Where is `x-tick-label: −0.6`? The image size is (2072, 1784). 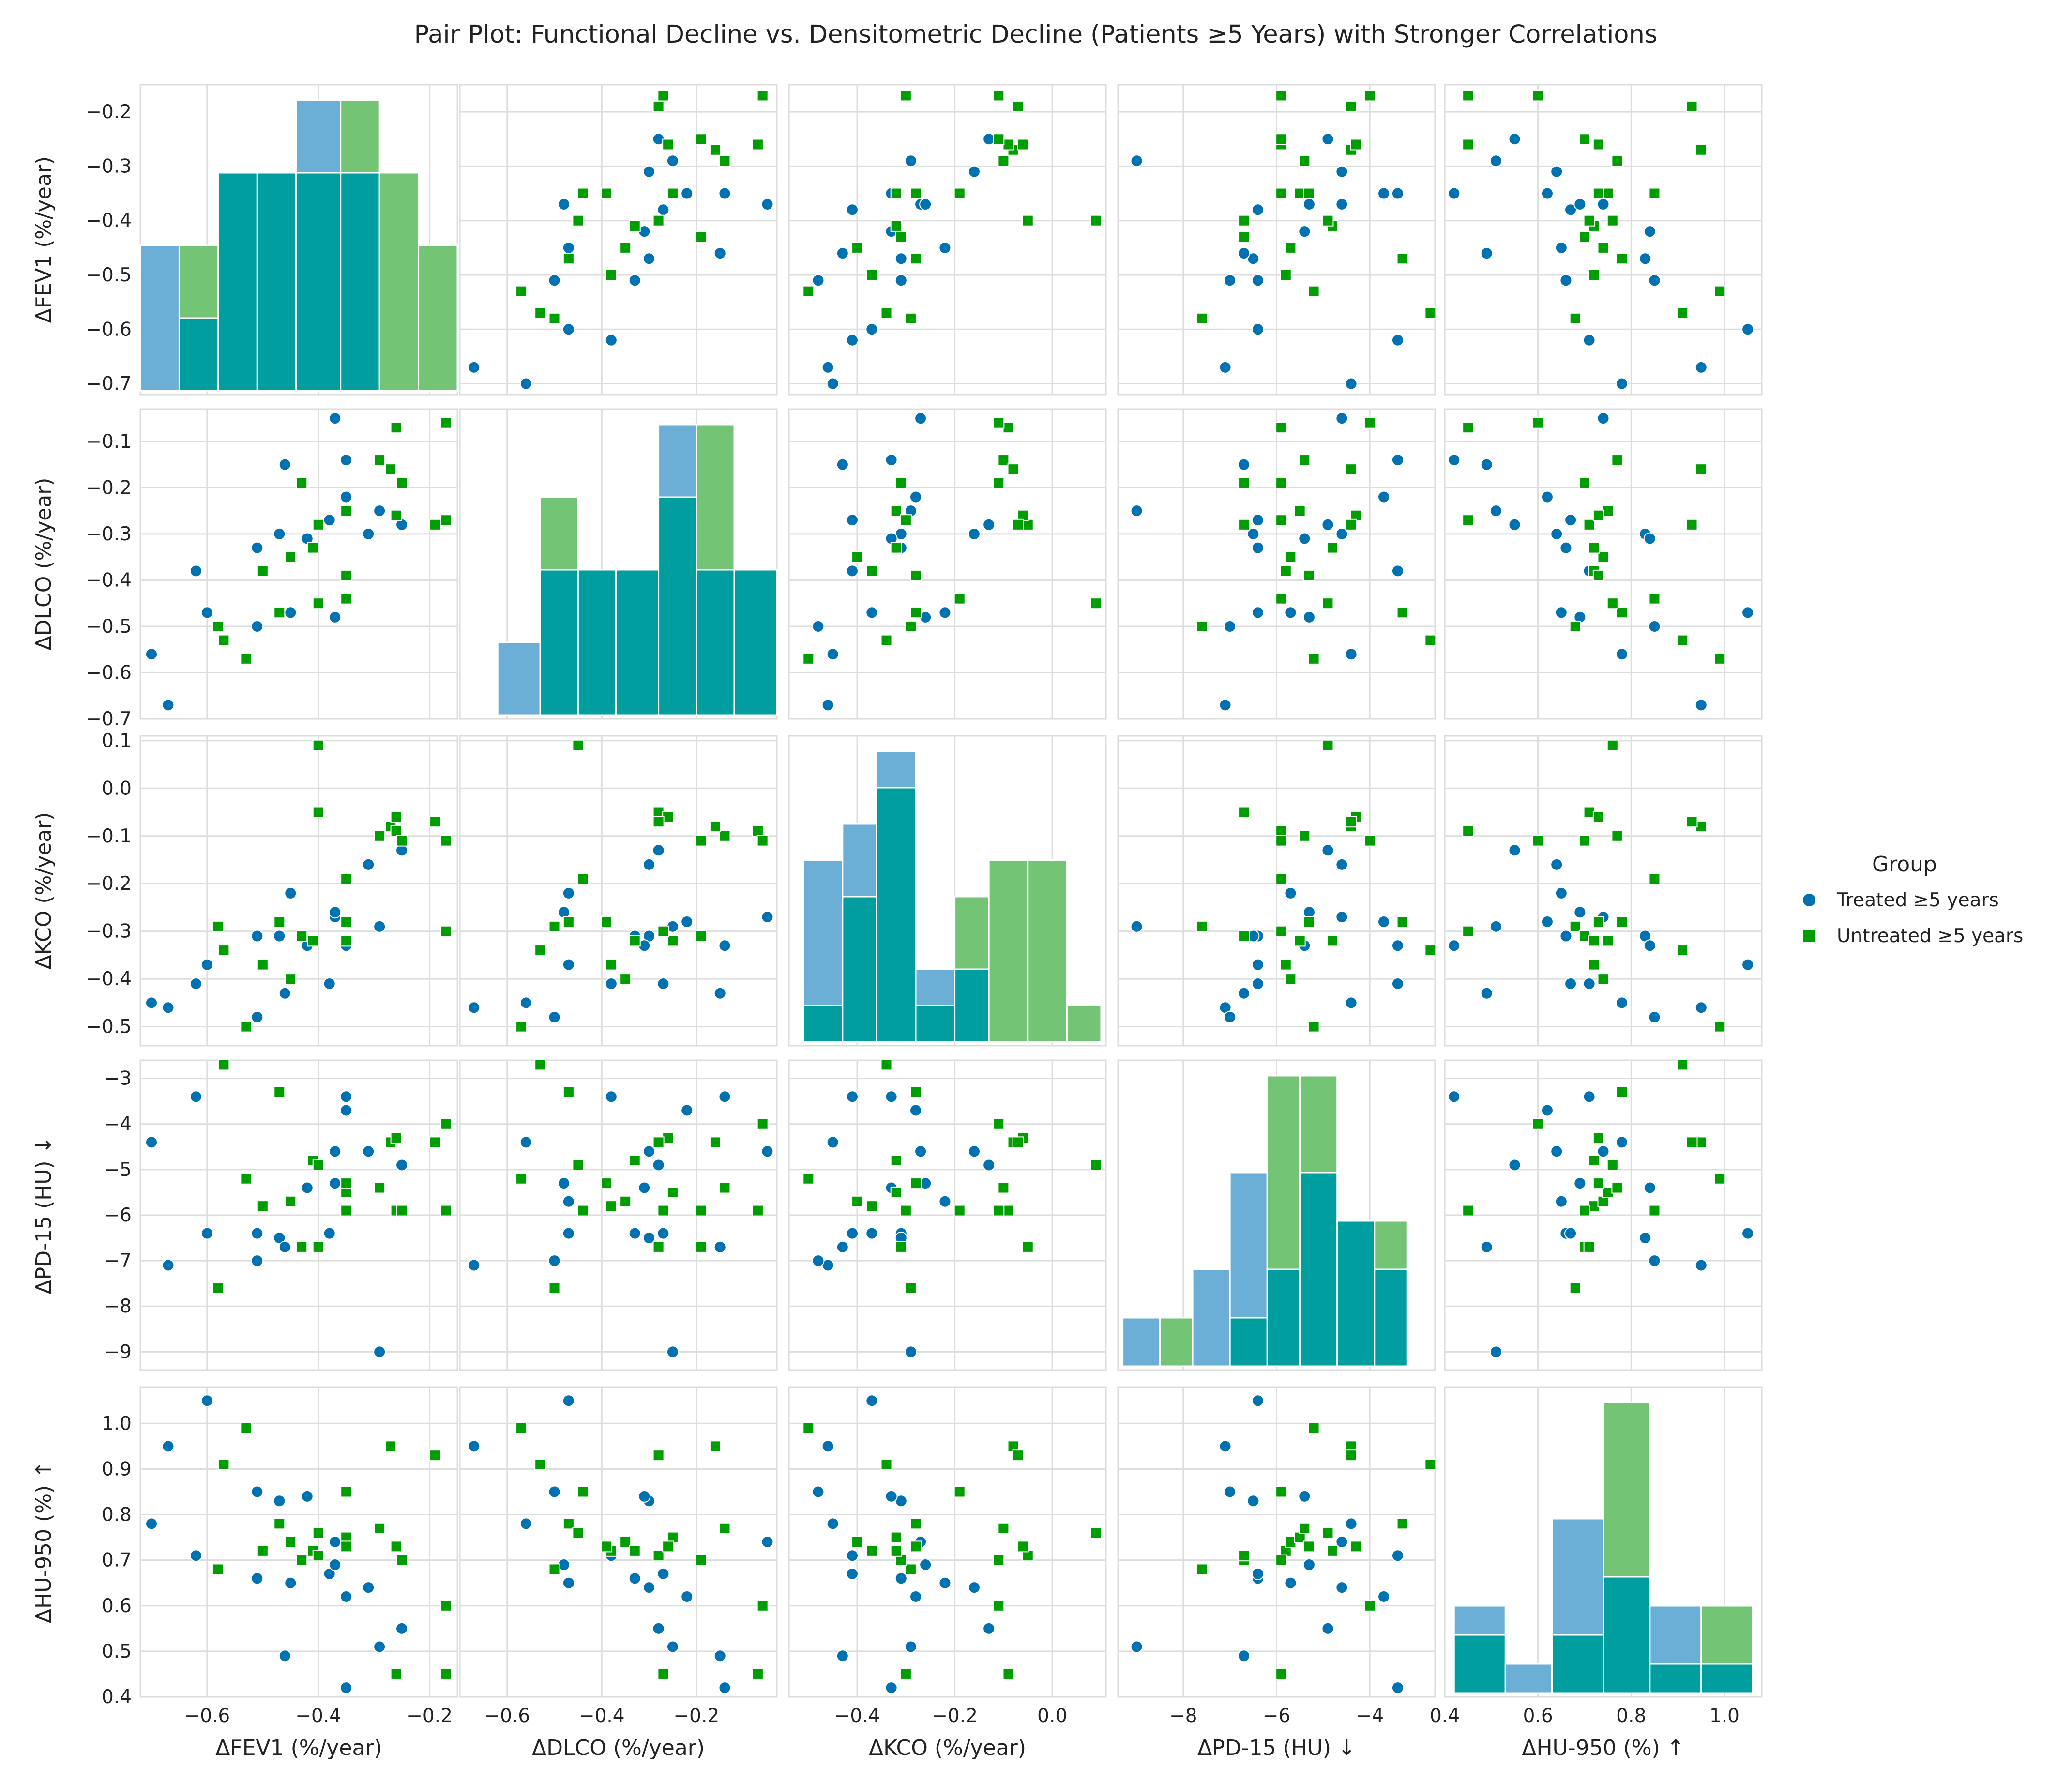 x-tick-label: −0.6 is located at coordinates (507, 1716).